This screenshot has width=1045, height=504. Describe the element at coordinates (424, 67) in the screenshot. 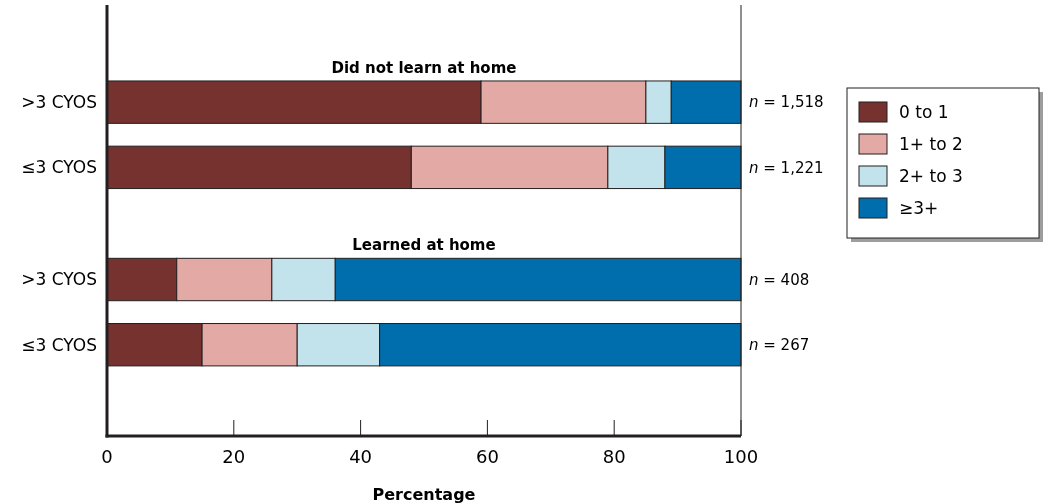

I see `annotation: Did not learn at home` at that location.